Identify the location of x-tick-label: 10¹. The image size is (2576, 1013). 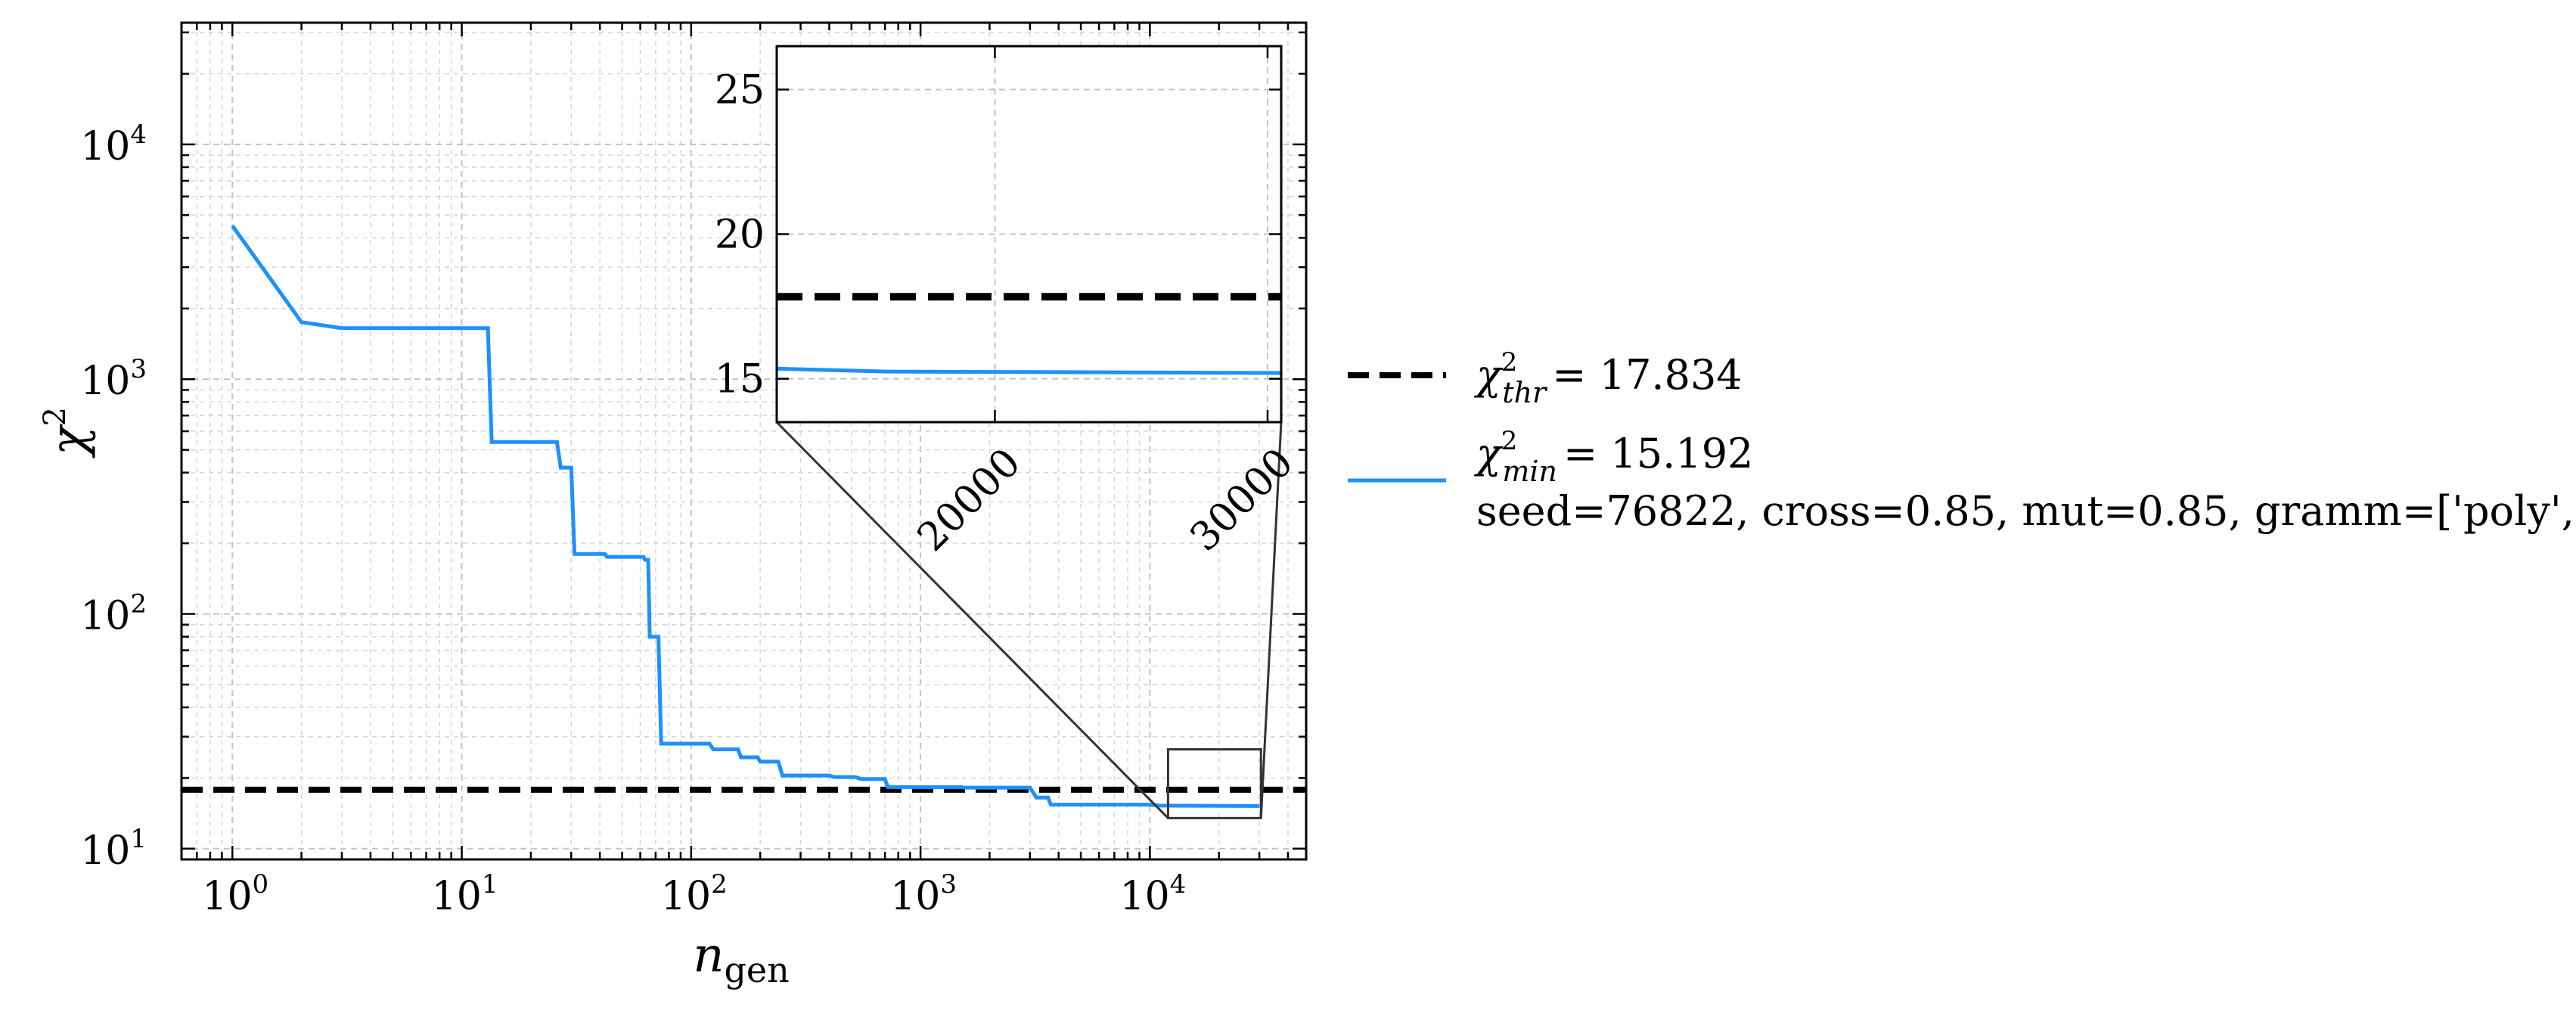
(465, 894).